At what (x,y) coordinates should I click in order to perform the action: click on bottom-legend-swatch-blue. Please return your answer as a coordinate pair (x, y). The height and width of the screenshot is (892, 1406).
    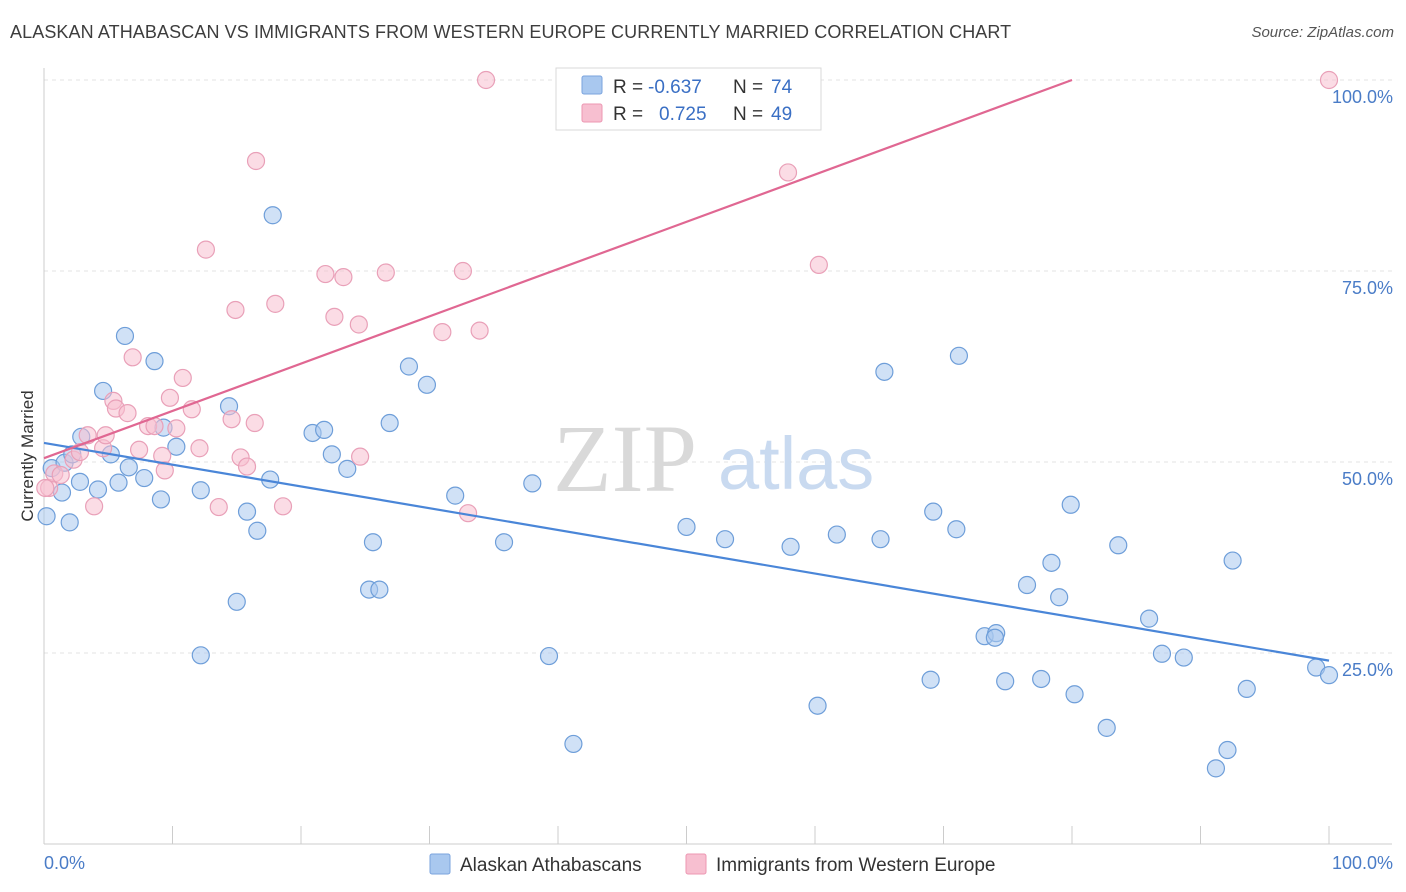
    Looking at the image, I should click on (440, 864).